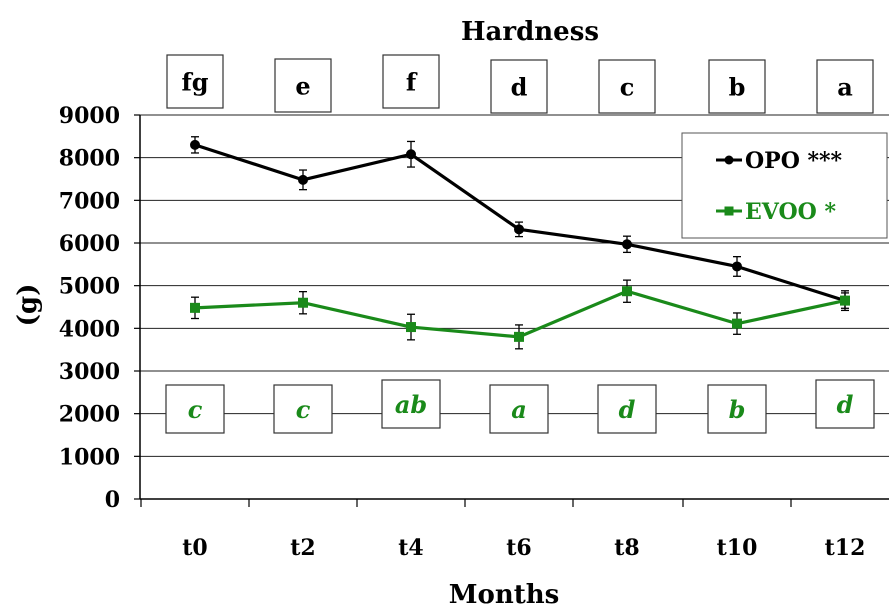 This screenshot has height=608, width=889. What do you see at coordinates (112, 500) in the screenshot?
I see `y-tick-label: 0` at bounding box center [112, 500].